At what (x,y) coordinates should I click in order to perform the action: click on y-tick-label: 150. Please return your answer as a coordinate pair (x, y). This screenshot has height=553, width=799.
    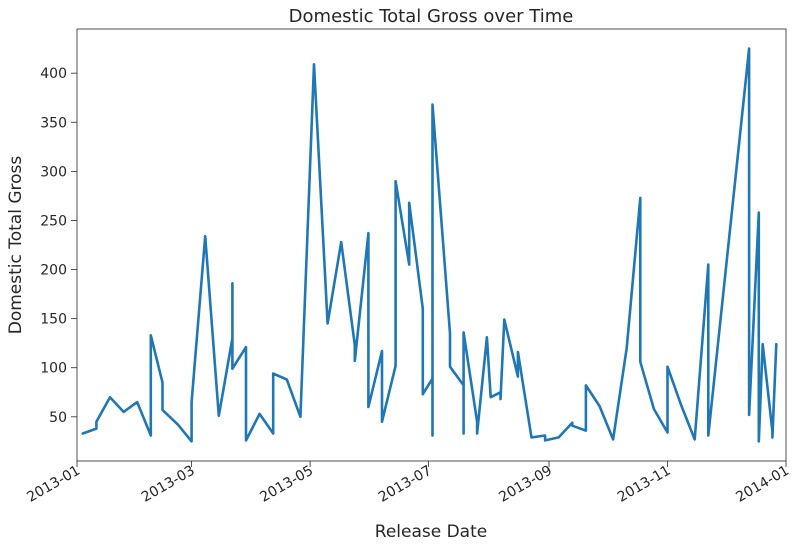
    Looking at the image, I should click on (53, 320).